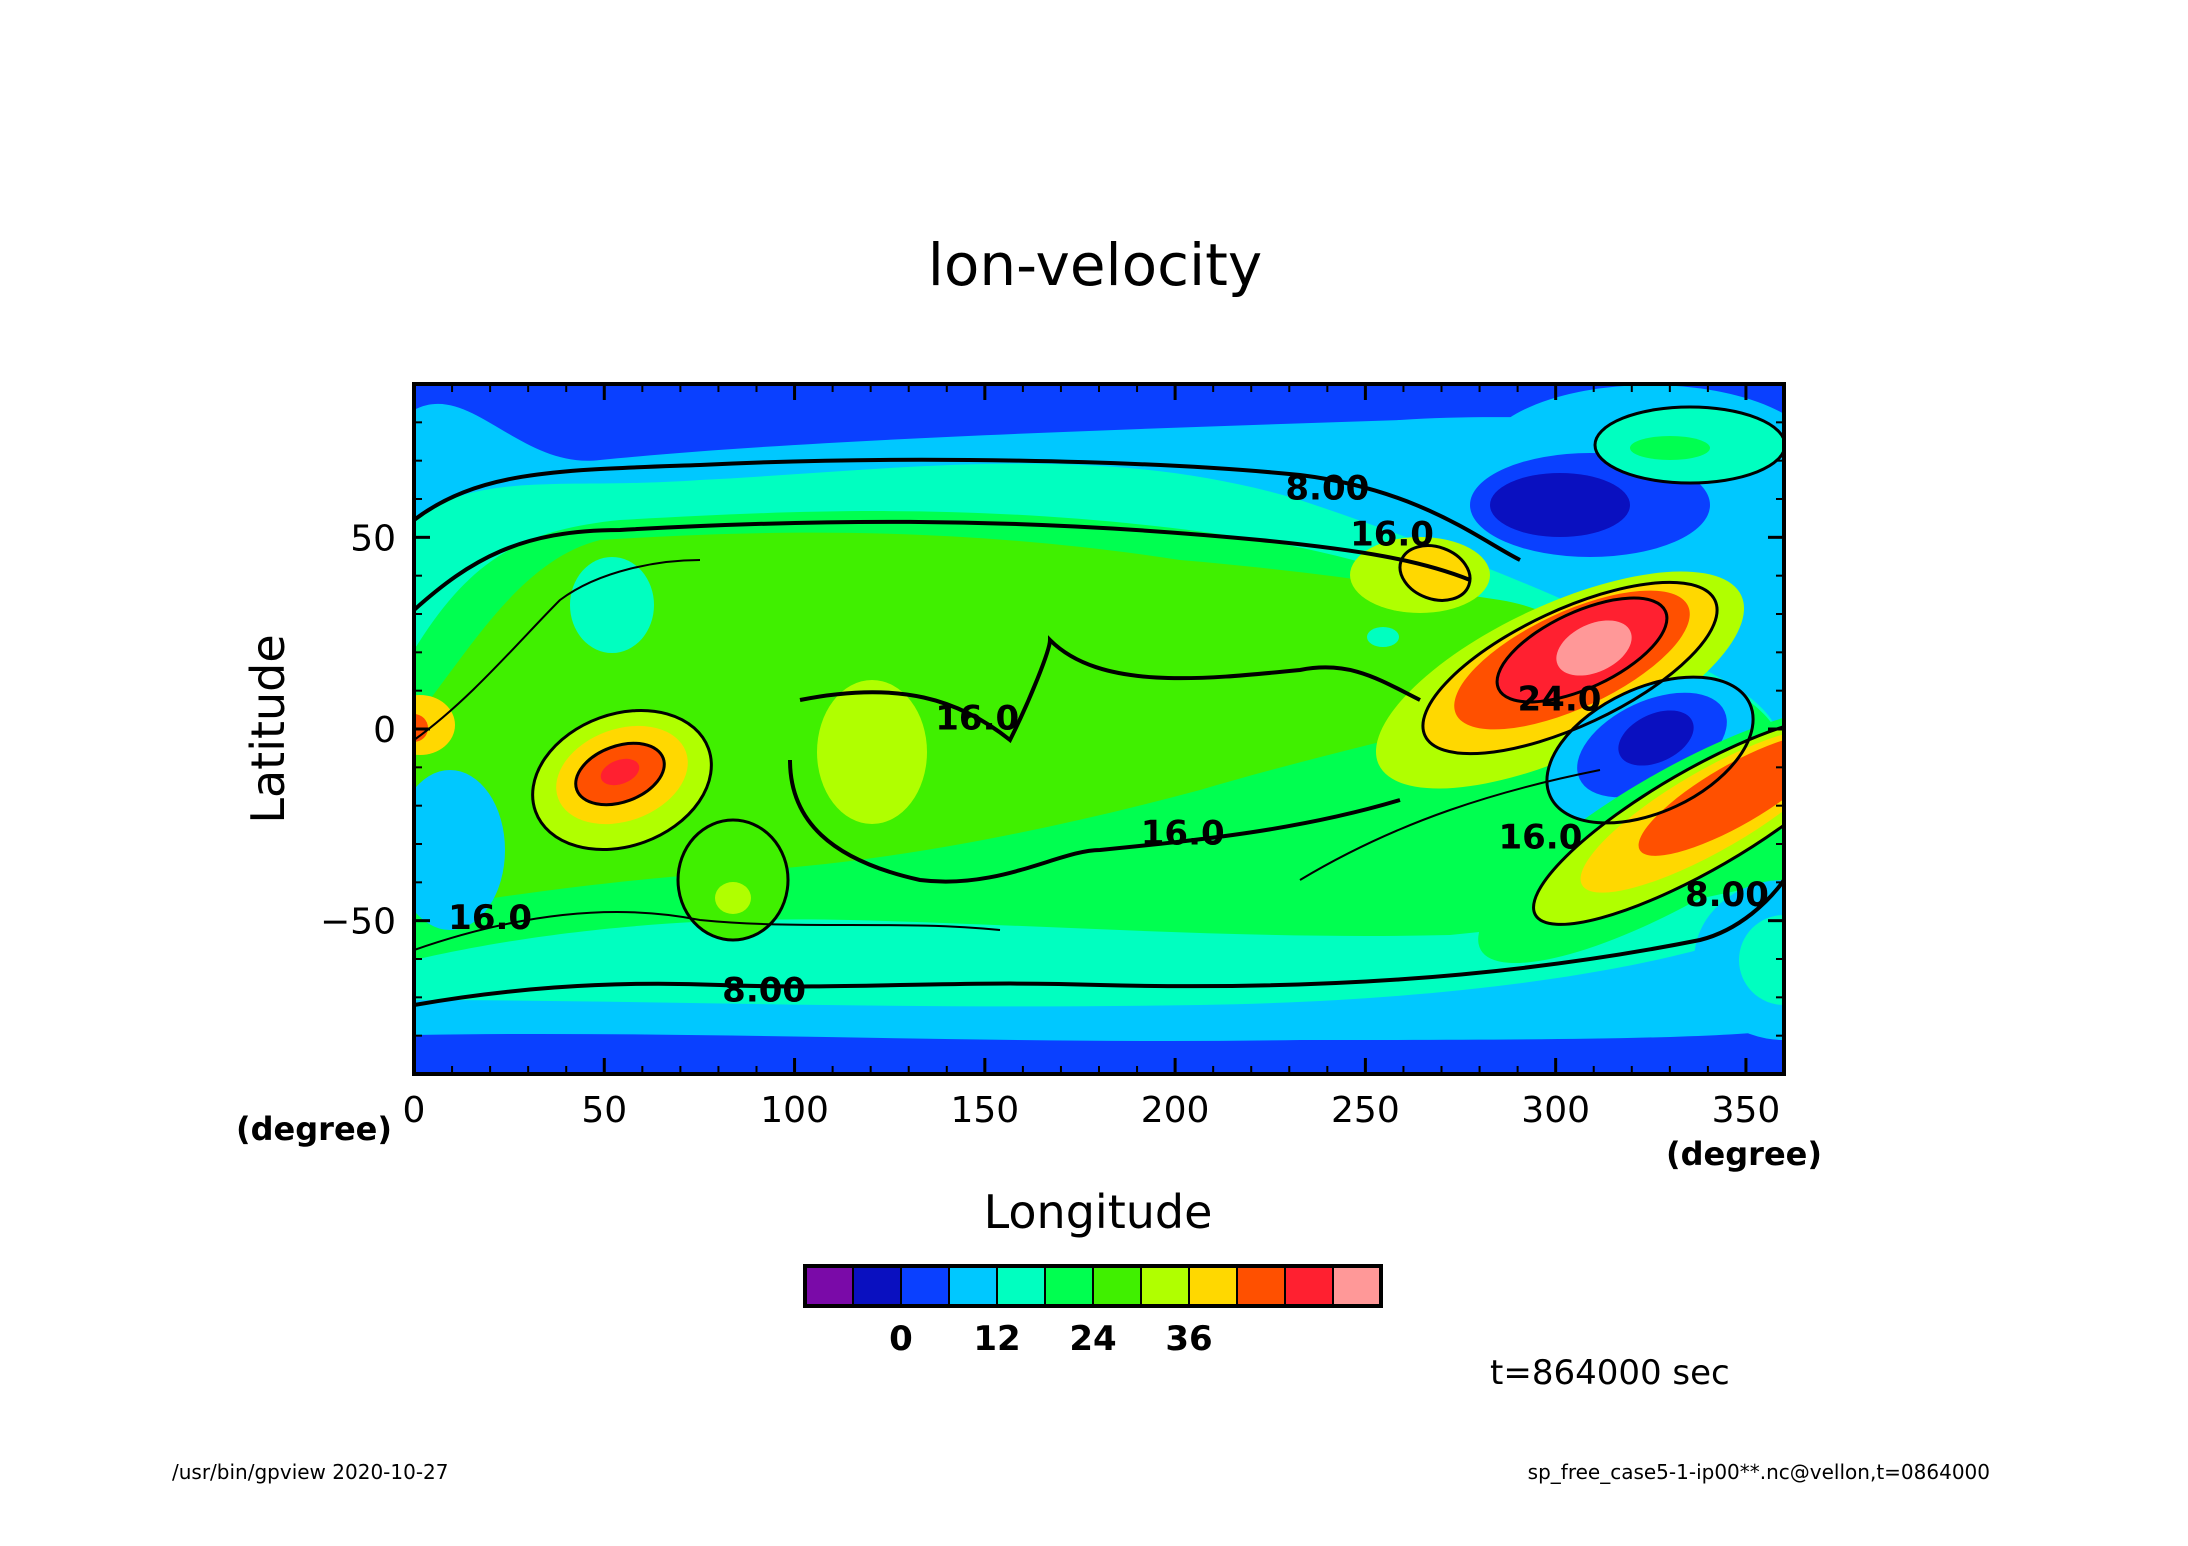  Describe the element at coordinates (901, 1339) in the screenshot. I see `colorbar-tick-label: 0` at that location.